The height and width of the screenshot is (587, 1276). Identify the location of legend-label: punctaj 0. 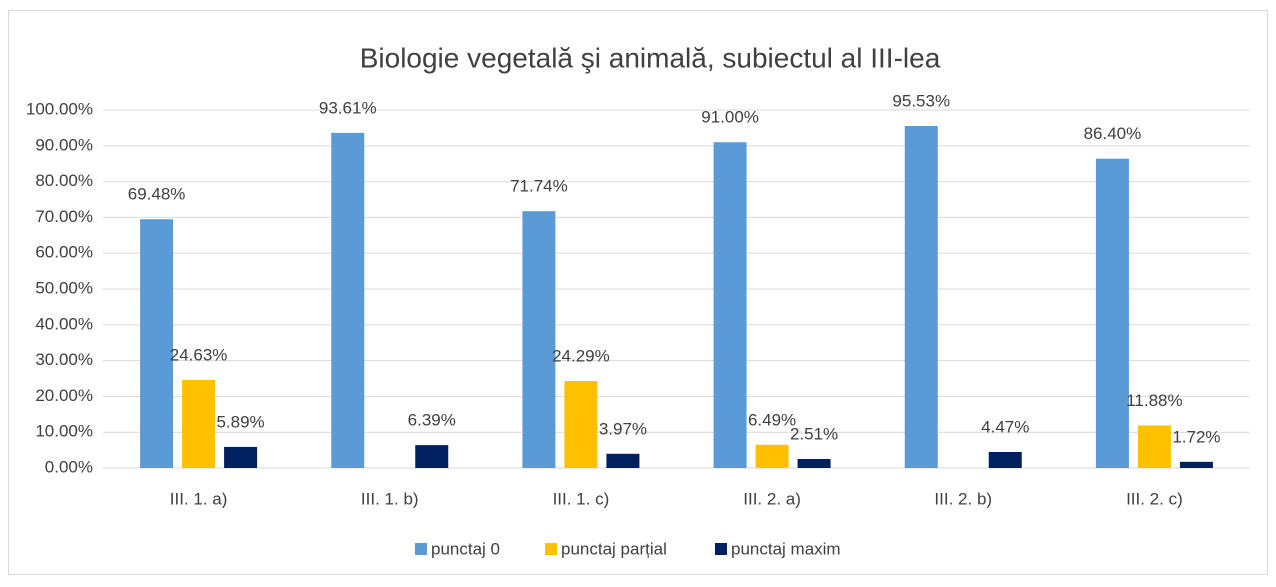
(465, 548).